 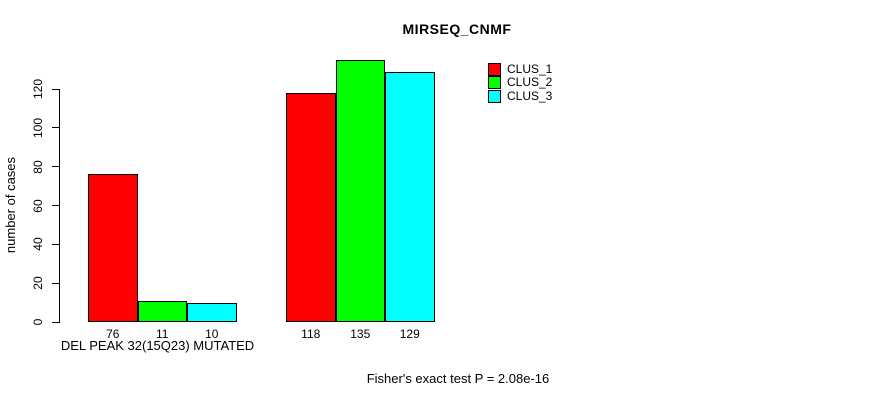 What do you see at coordinates (38, 283) in the screenshot?
I see `y-tick-label: 20` at bounding box center [38, 283].